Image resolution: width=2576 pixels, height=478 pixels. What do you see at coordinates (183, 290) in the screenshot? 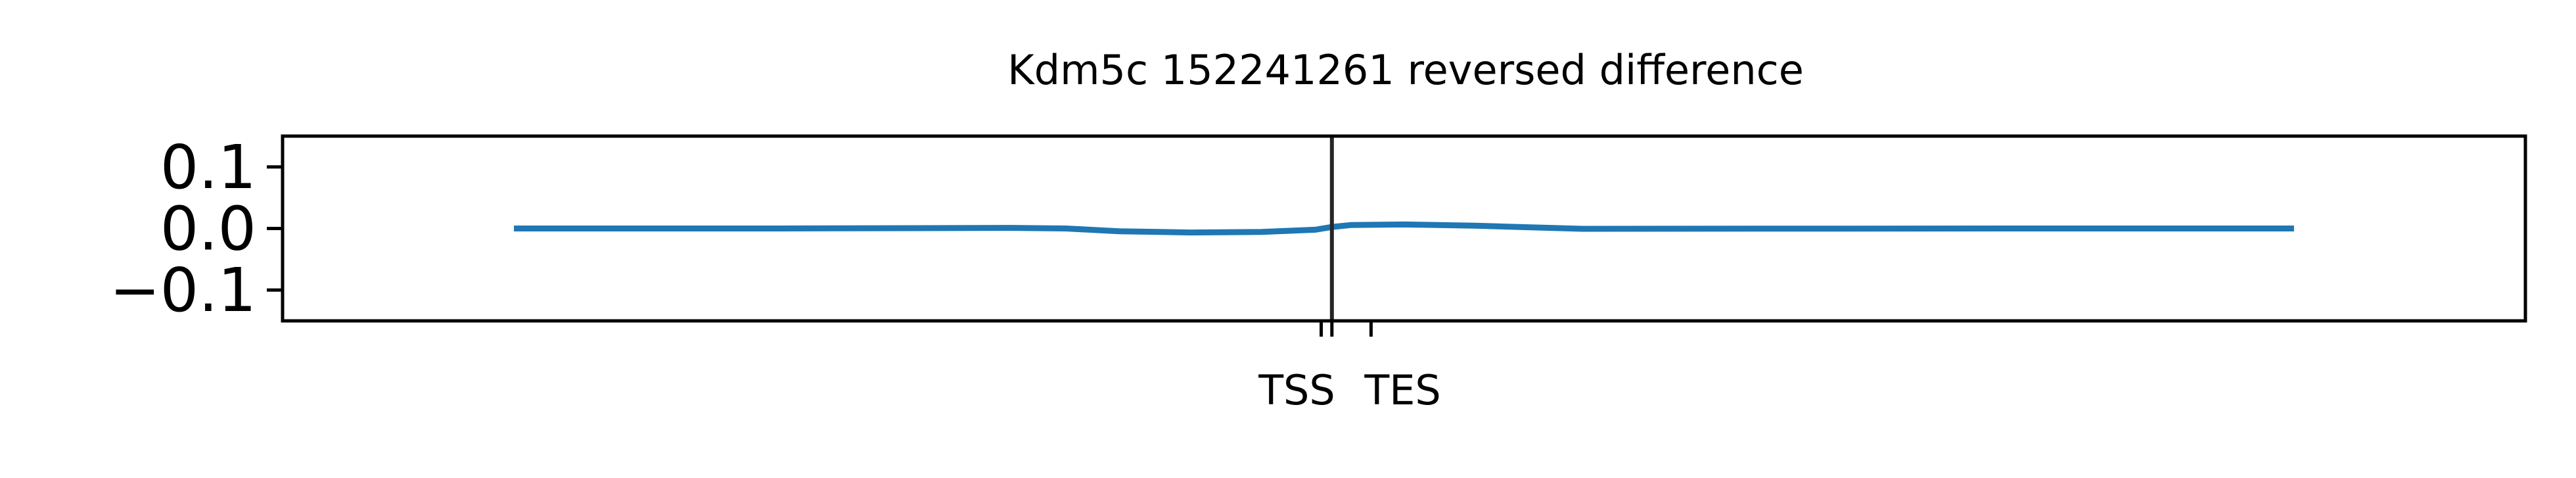
I see `y-tick-label-2: −0.1` at bounding box center [183, 290].